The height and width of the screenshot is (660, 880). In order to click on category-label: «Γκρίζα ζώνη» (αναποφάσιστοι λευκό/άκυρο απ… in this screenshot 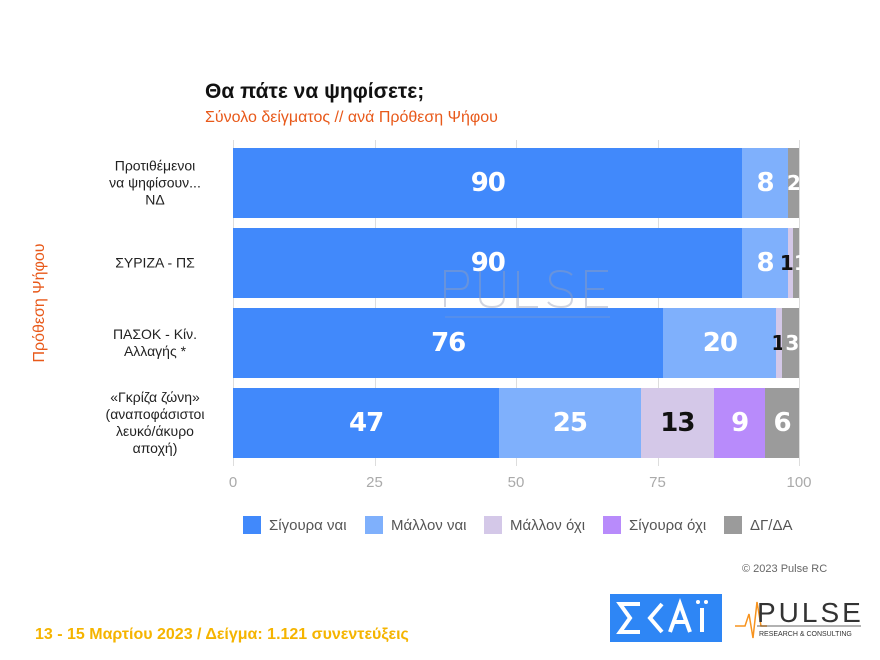, I will do `click(155, 422)`.